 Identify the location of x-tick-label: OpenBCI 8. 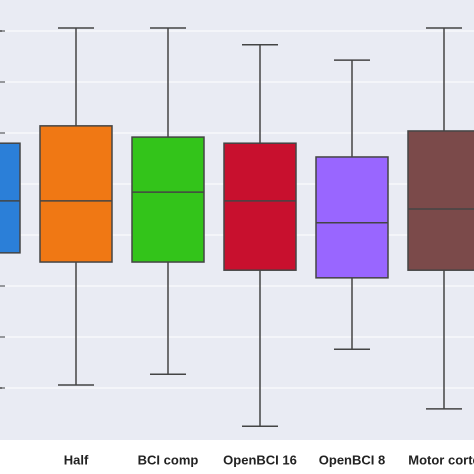
(352, 459).